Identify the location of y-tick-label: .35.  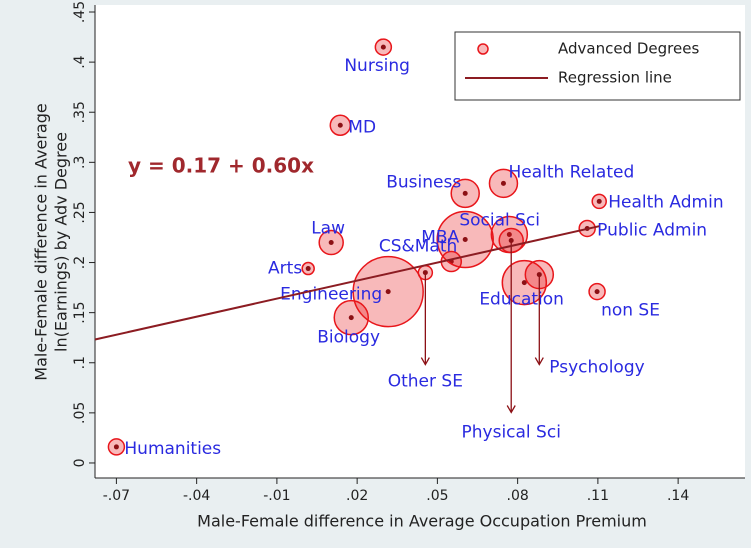
(80, 112).